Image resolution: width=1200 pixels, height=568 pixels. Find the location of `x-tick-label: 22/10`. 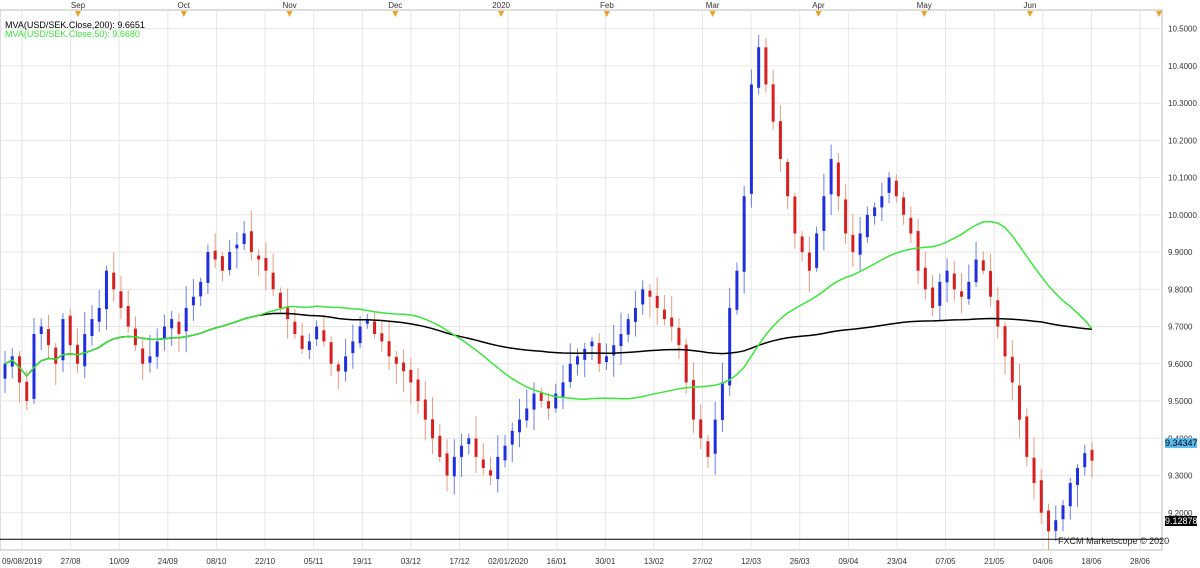

x-tick-label: 22/10 is located at coordinates (265, 561).